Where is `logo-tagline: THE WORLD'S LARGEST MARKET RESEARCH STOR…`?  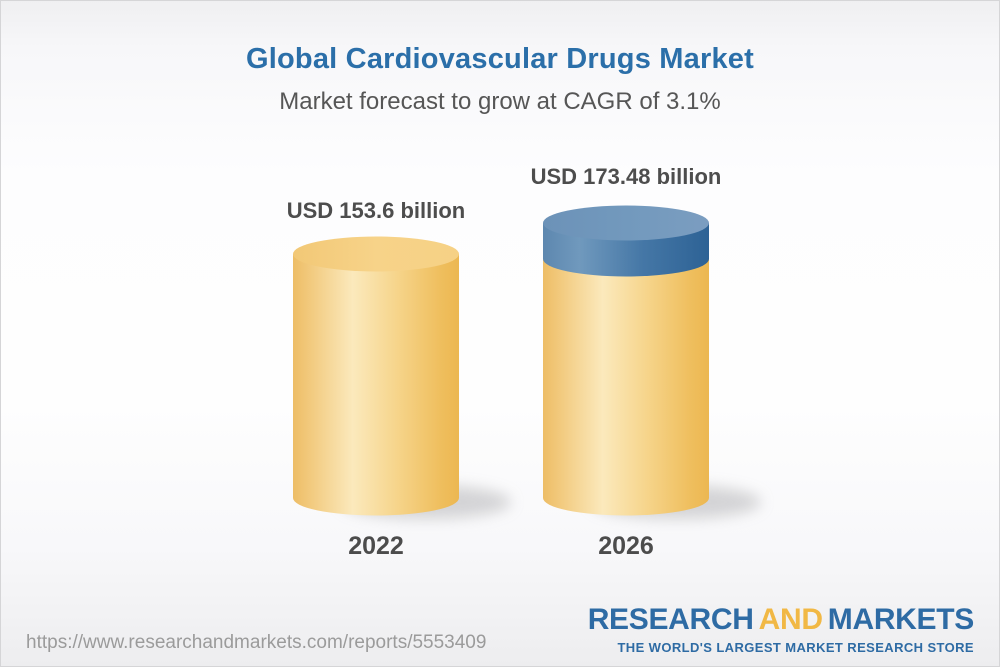 logo-tagline: THE WORLD'S LARGEST MARKET RESEARCH STOR… is located at coordinates (795, 647).